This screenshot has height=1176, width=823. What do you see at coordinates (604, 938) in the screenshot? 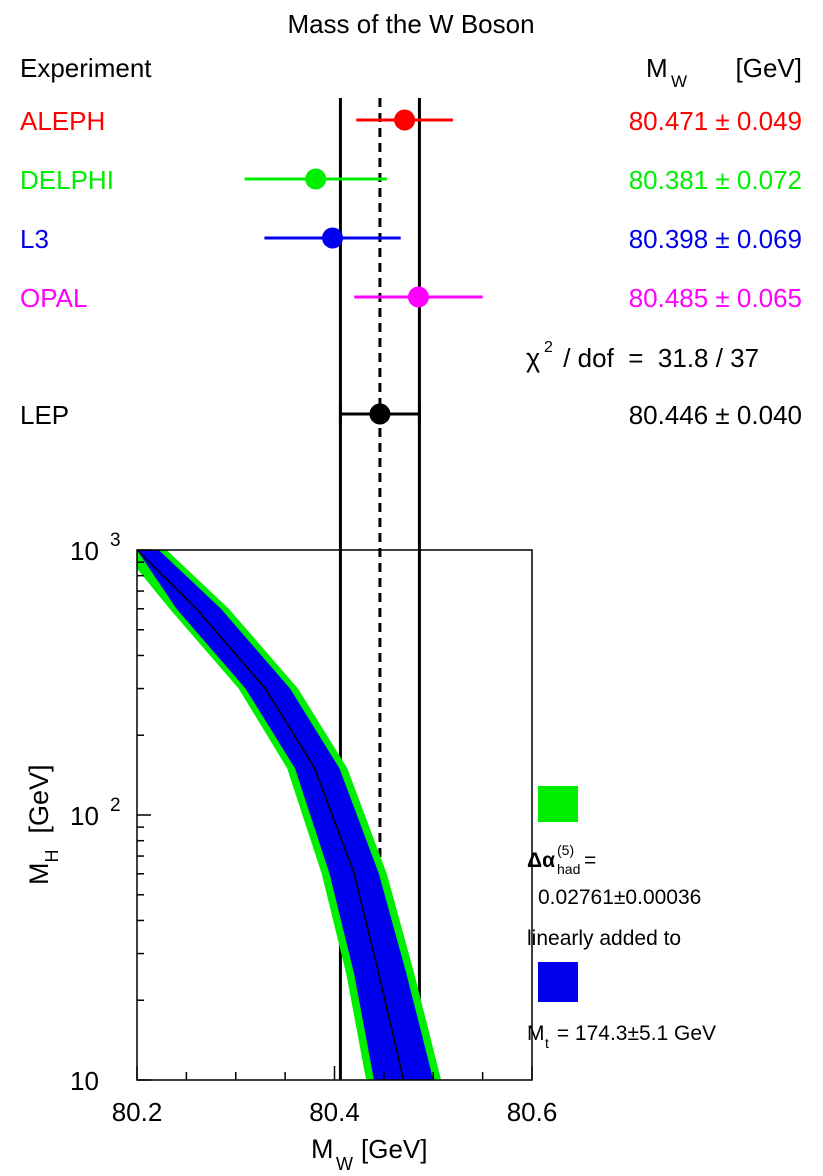
I see `legend-connector: linearly added to` at bounding box center [604, 938].